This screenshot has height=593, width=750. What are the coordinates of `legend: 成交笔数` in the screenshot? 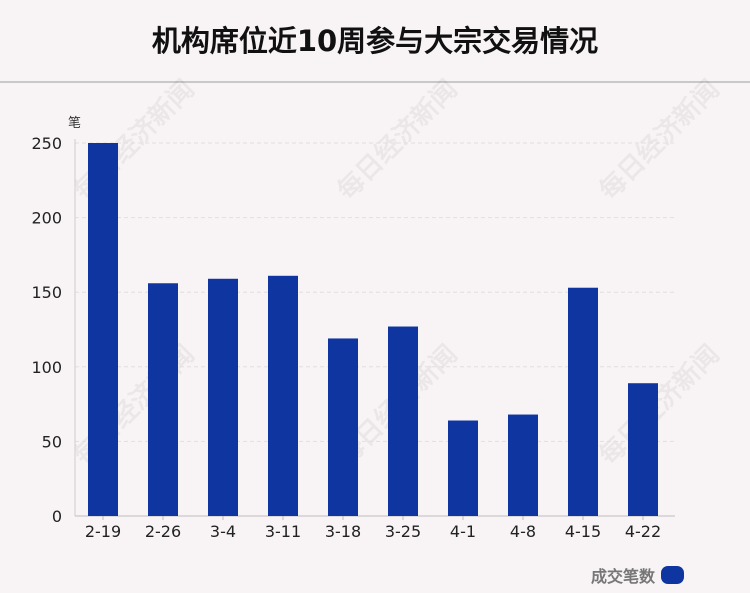 It's located at (637, 575).